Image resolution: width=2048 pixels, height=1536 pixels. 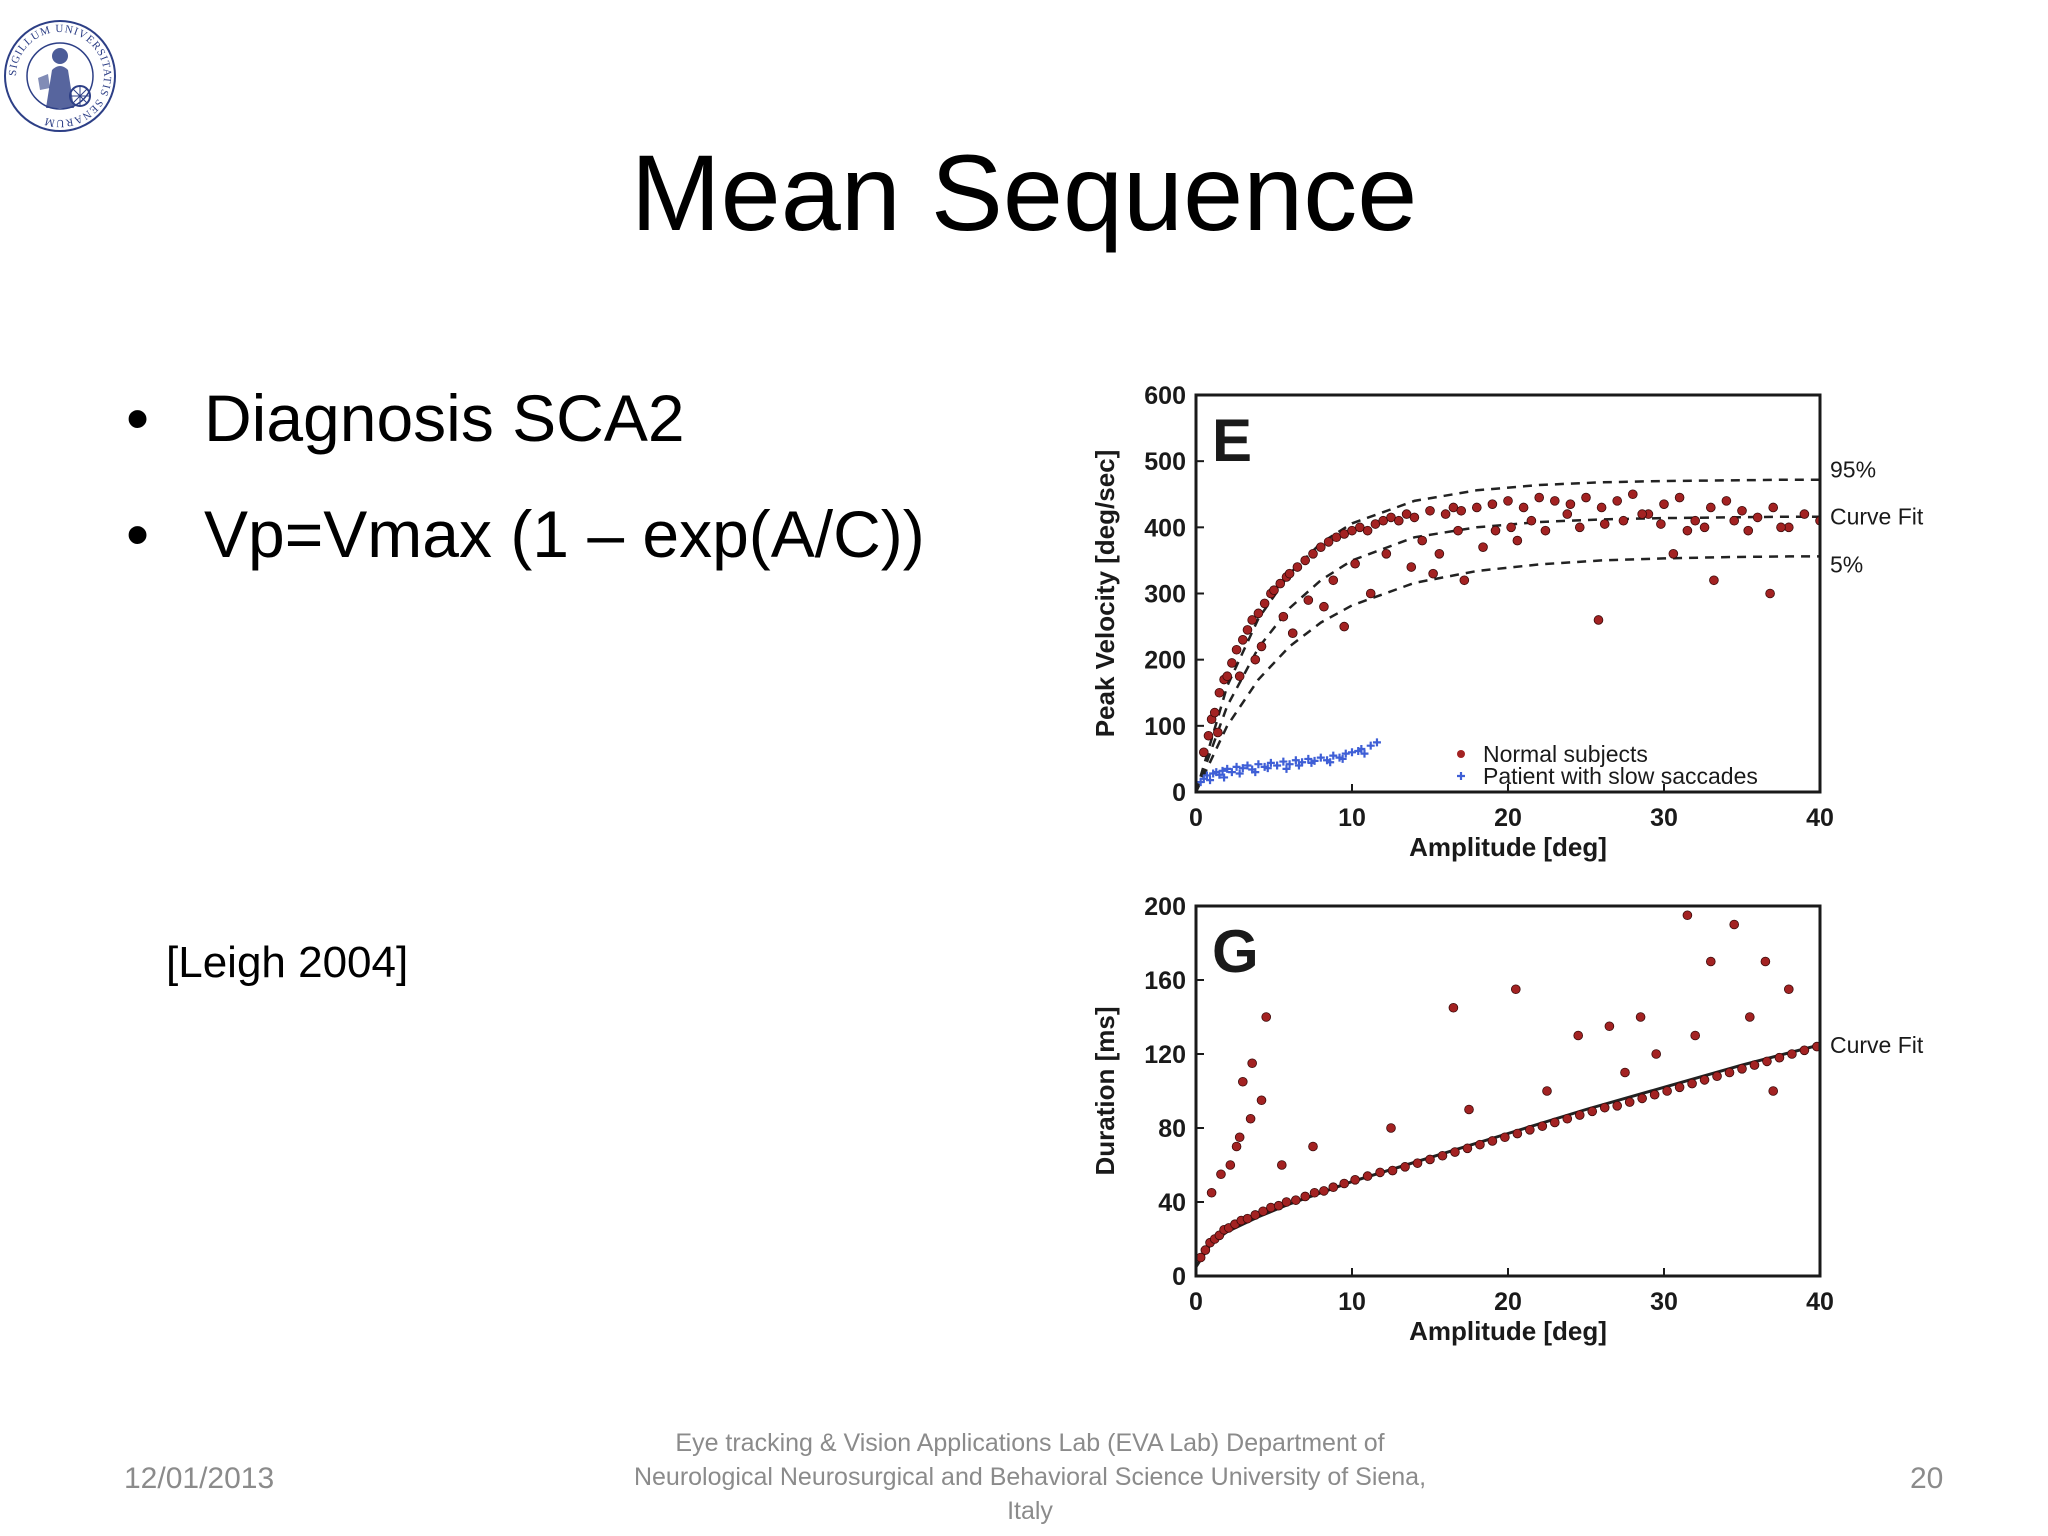 I want to click on bullet-diagnosis: Diagnosis SCA2, so click(x=521, y=418).